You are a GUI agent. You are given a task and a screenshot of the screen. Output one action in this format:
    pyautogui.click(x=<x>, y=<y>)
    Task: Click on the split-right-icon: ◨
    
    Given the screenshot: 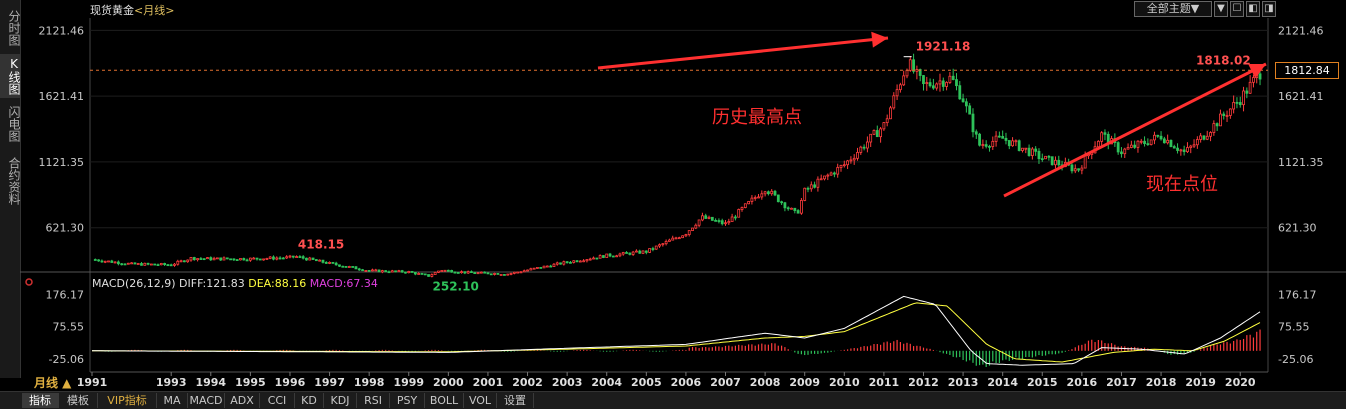 What is the action you would take?
    pyautogui.click(x=1269, y=9)
    